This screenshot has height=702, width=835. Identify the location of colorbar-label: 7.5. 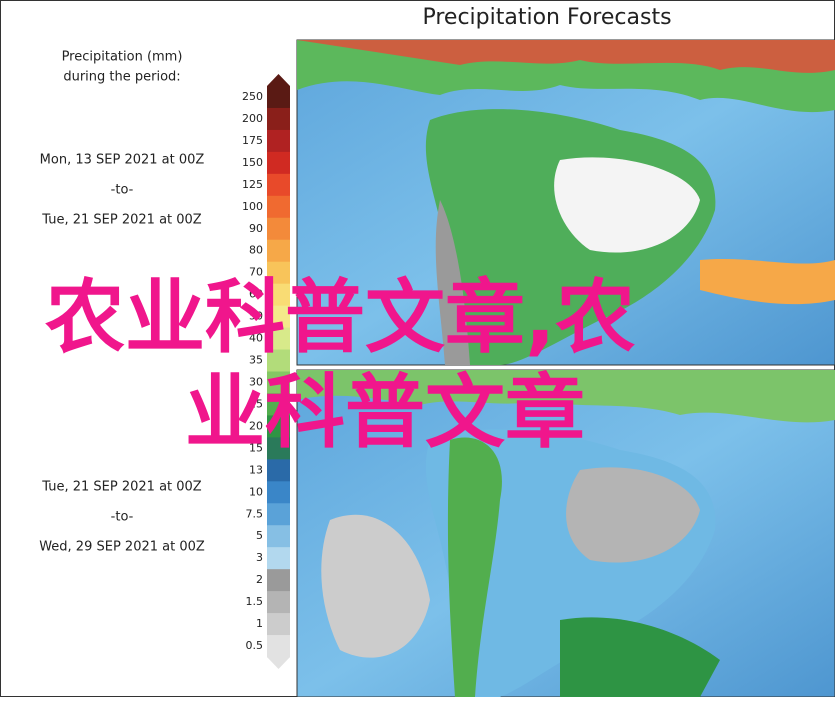
(255, 513).